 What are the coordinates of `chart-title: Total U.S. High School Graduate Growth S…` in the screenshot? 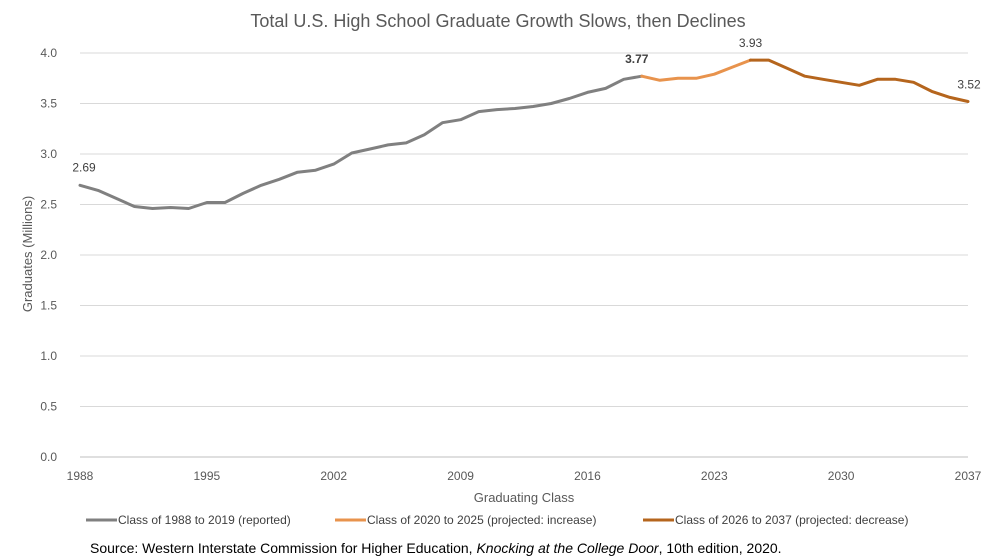 It's located at (497, 21).